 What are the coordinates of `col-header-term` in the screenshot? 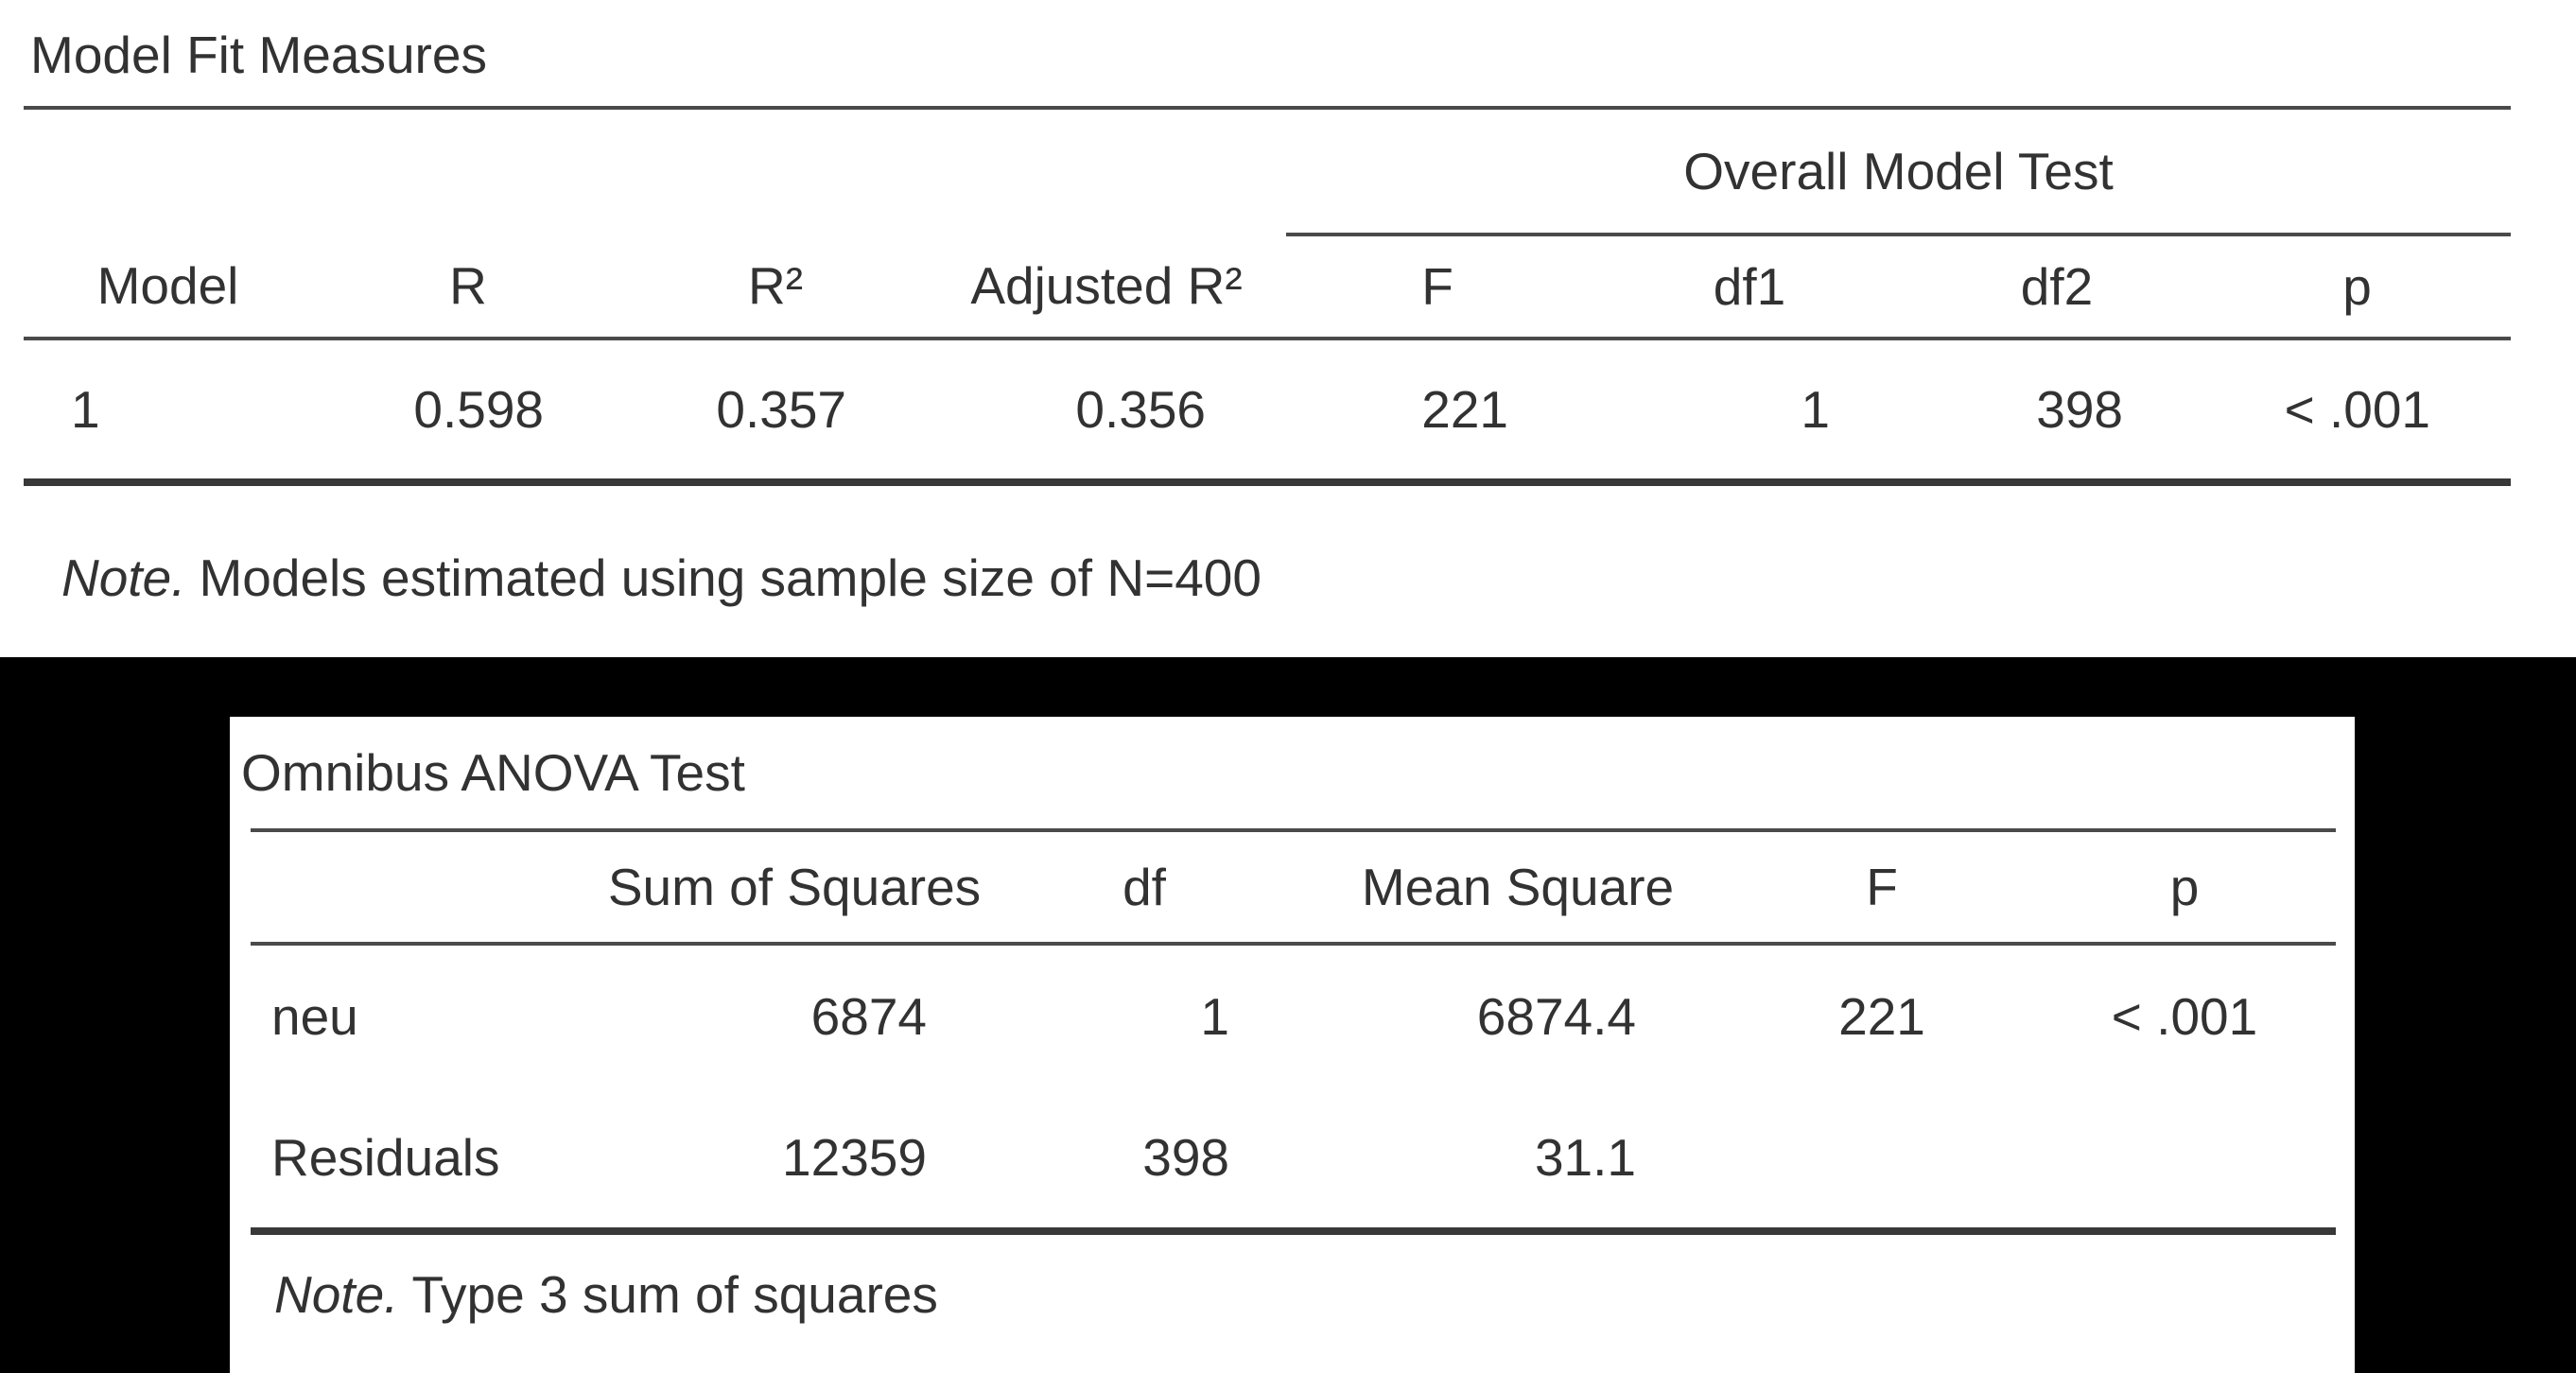 It's located at (428, 888).